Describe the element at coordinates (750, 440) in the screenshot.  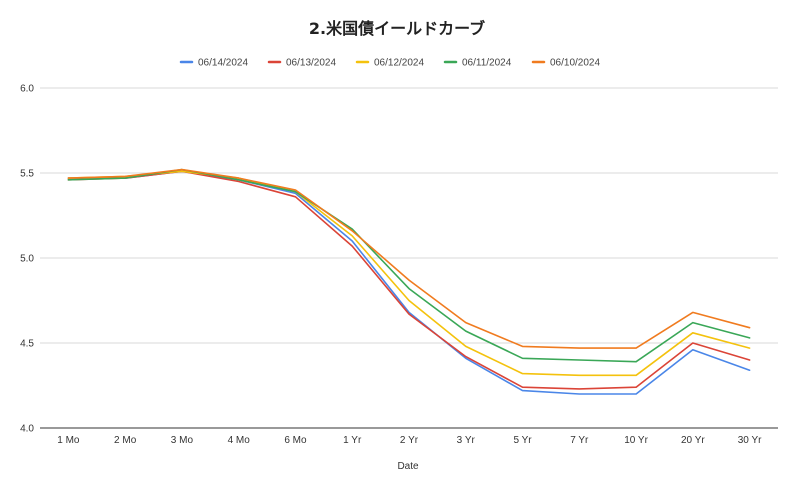
I see `x-tick-label: 30 Yr` at that location.